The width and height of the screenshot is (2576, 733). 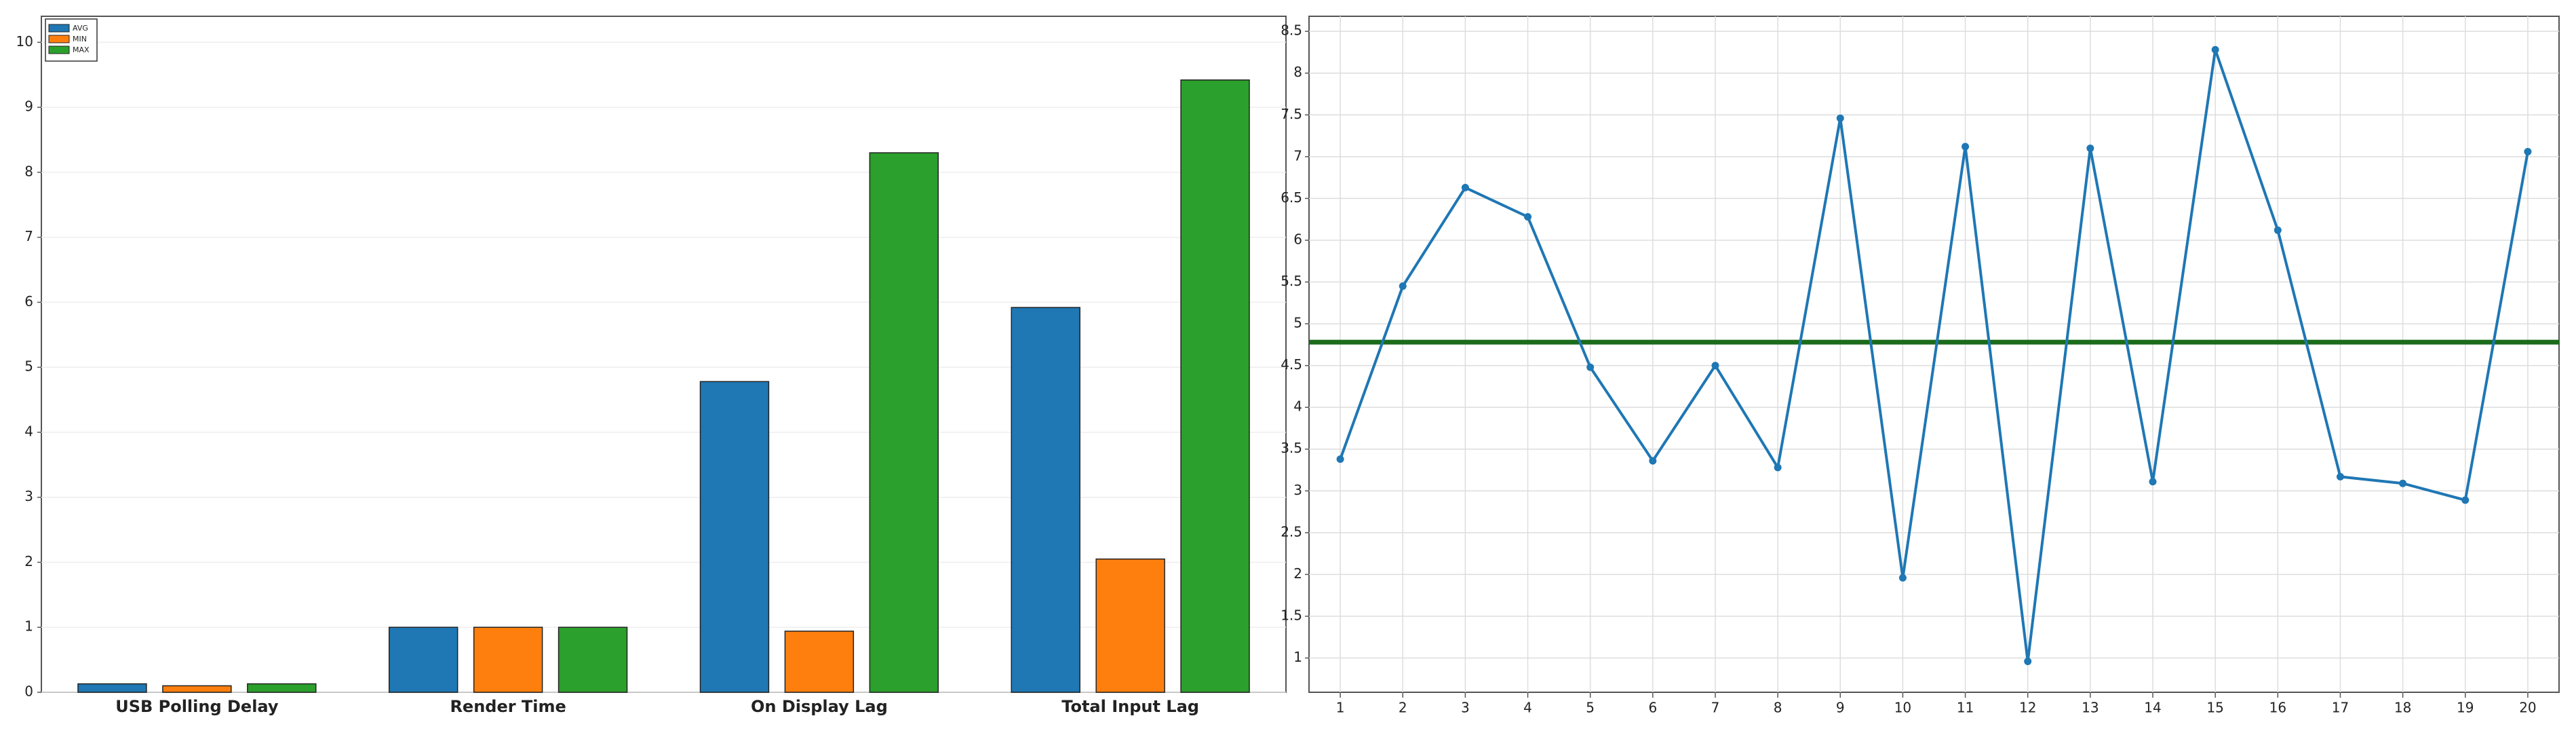 I want to click on x-tick-label: 18, so click(x=2402, y=708).